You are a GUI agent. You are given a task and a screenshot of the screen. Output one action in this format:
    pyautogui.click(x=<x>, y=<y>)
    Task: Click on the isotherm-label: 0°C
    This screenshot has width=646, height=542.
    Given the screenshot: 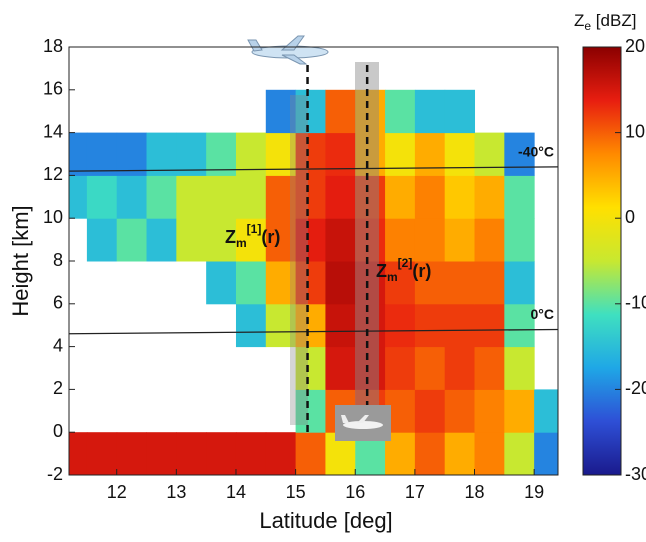 What is the action you would take?
    pyautogui.click(x=543, y=314)
    